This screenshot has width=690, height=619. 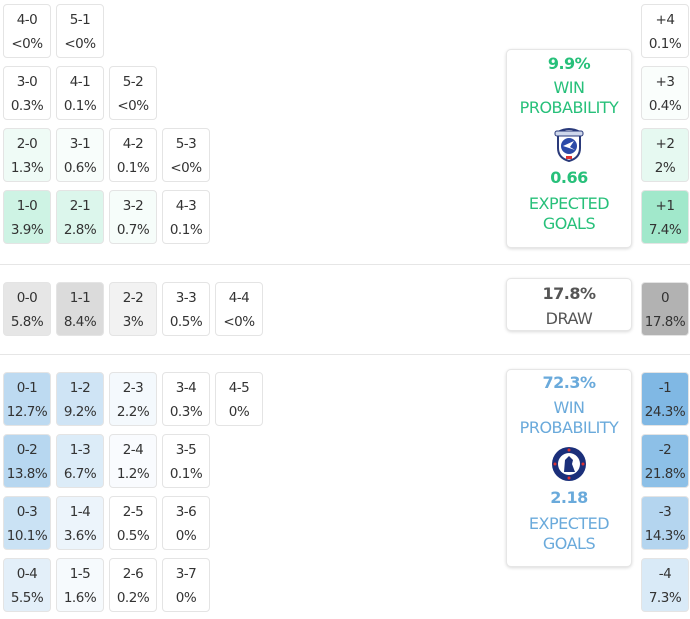 I want to click on probability-label: 13.8%, so click(x=27, y=474).